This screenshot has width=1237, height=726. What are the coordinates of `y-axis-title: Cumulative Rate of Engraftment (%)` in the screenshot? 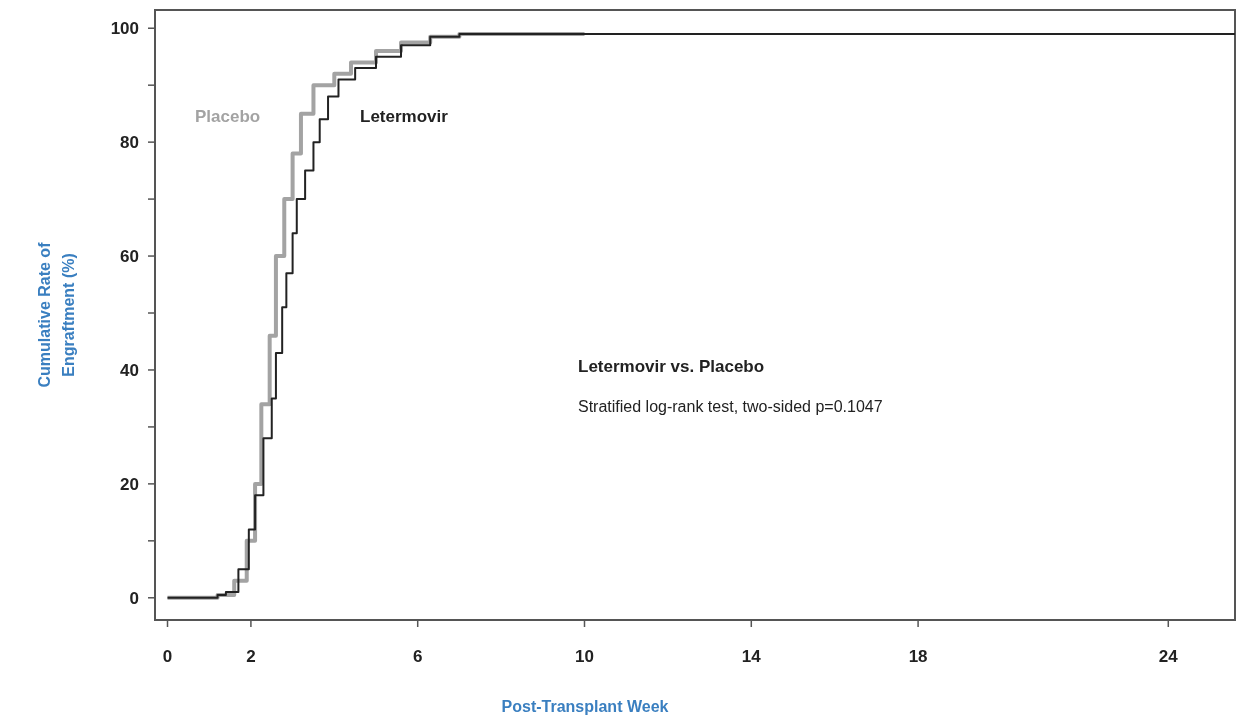 It's located at (56, 314).